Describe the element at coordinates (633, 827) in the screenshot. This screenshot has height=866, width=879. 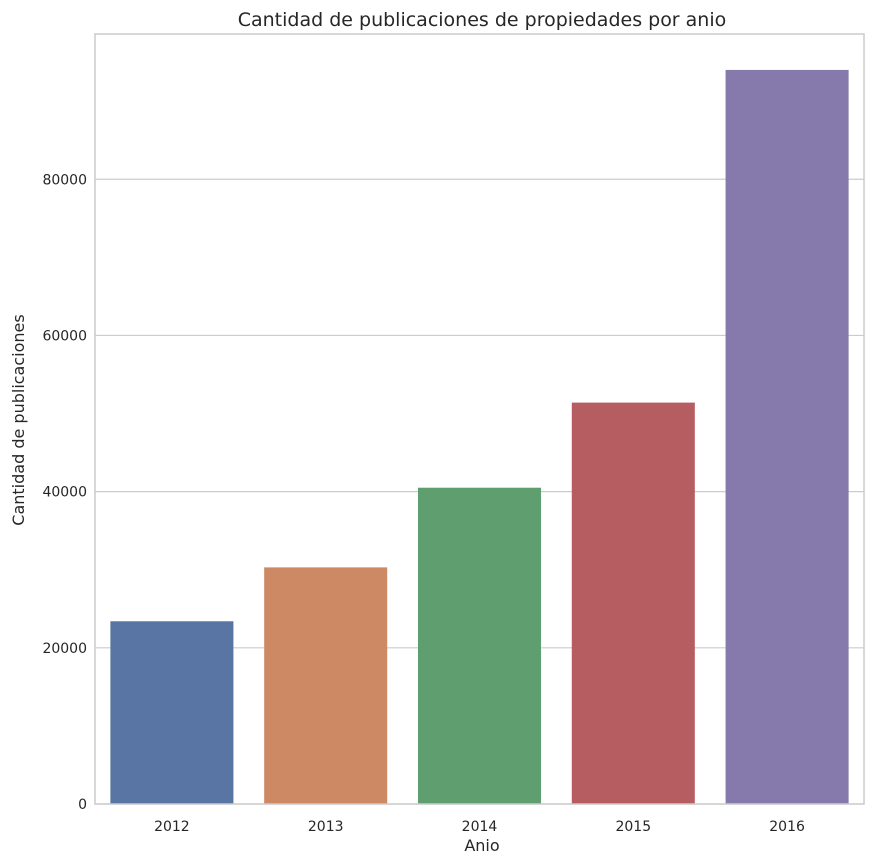
I see `x-tick-label: 2015` at that location.